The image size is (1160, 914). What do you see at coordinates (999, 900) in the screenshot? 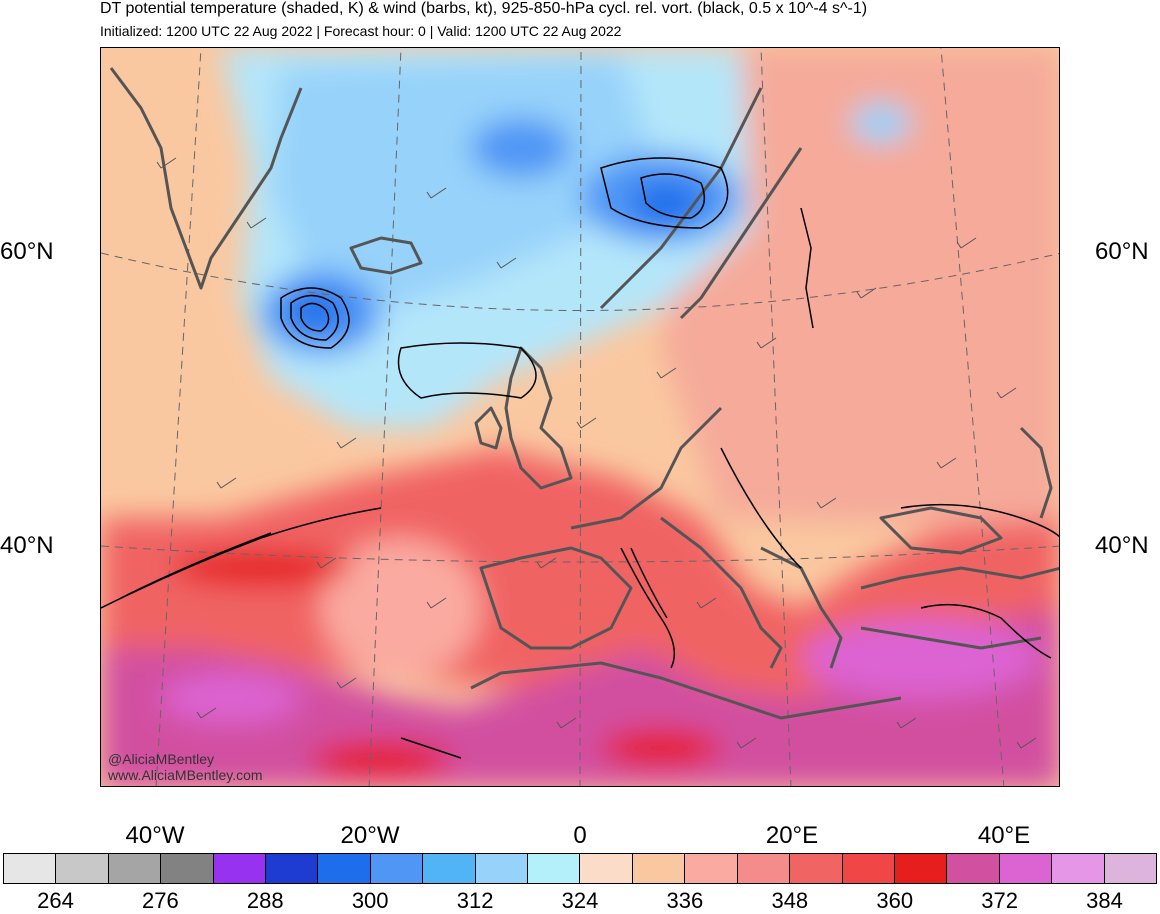
I see `colorbar-tick-label: 372` at bounding box center [999, 900].